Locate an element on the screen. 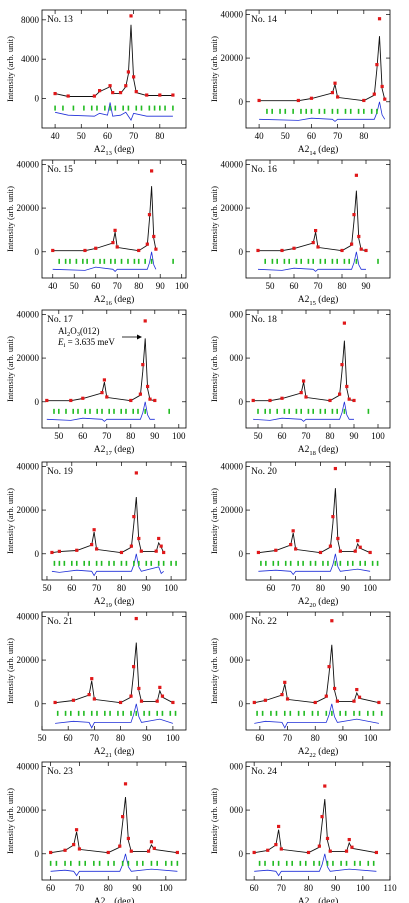 The width and height of the screenshot is (409, 903). y-tick-label: 20000 is located at coordinates (28, 660).